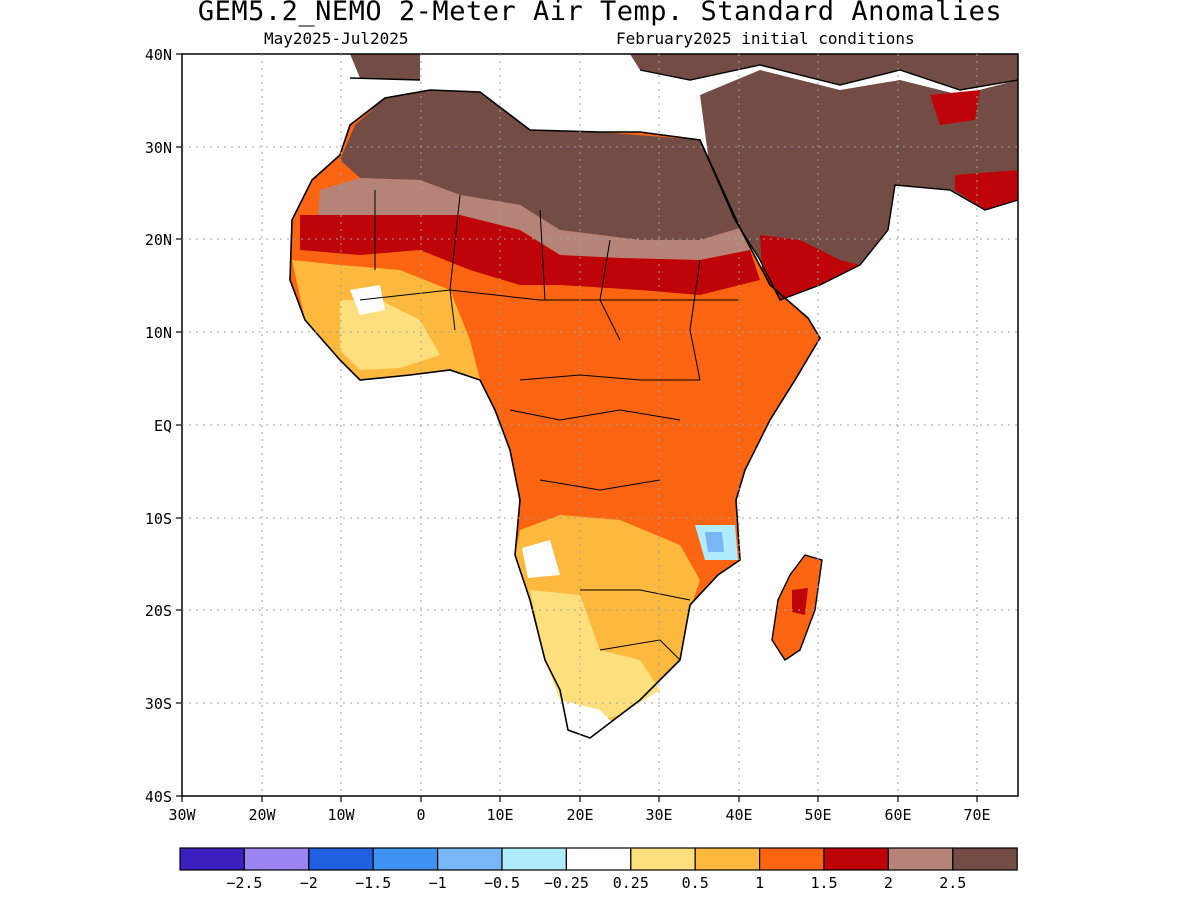 Image resolution: width=1200 pixels, height=900 pixels. I want to click on y-tick-label: 40N, so click(158, 55).